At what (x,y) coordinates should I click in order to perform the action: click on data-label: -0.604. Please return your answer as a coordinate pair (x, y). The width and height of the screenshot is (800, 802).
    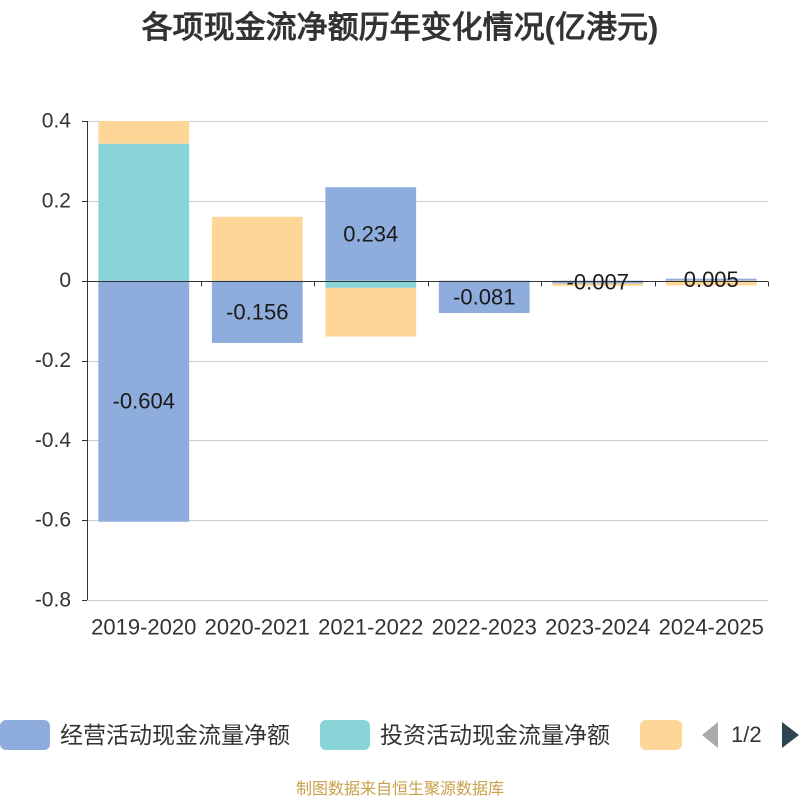
    Looking at the image, I should click on (144, 401).